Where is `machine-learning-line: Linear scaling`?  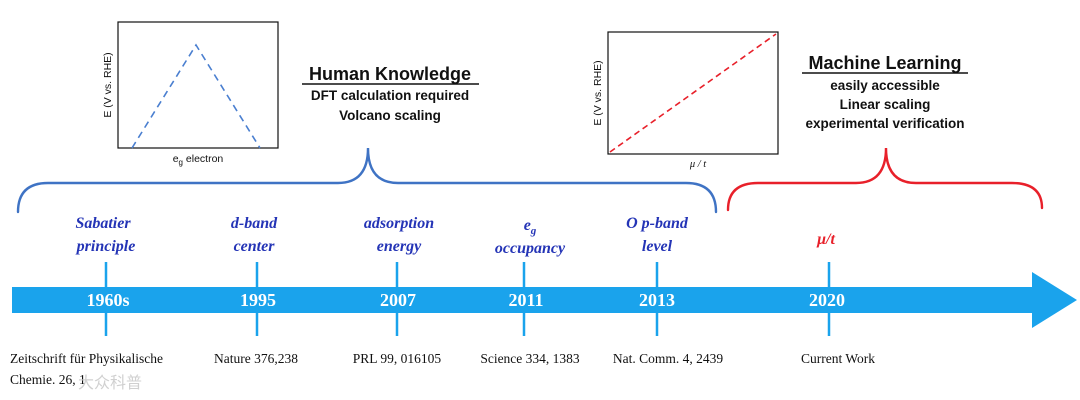
machine-learning-line: Linear scaling is located at coordinates (885, 104).